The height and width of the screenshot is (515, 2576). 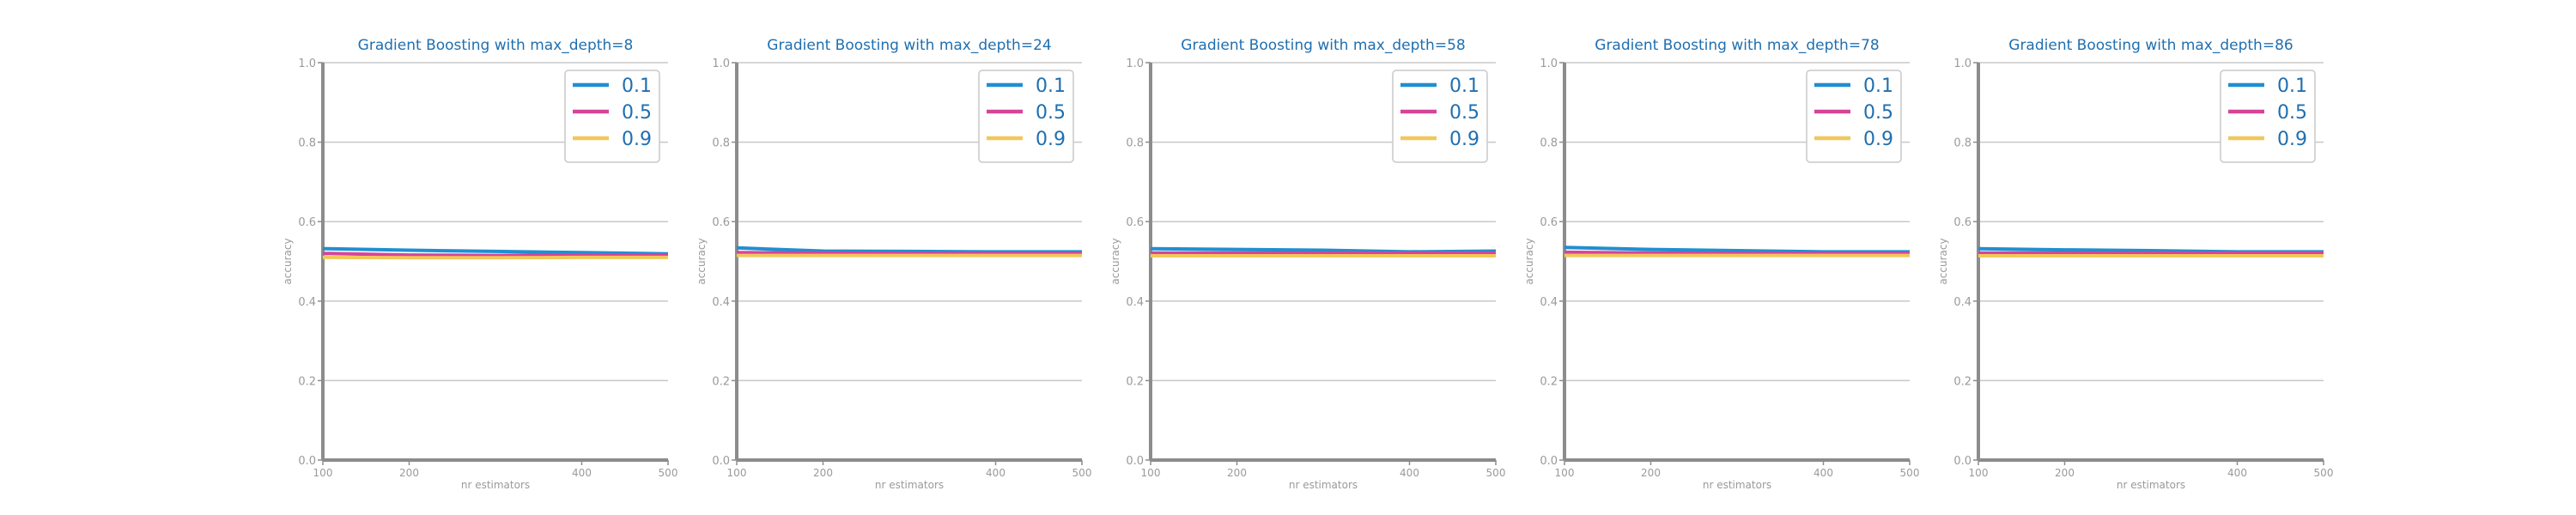 What do you see at coordinates (2150, 45) in the screenshot?
I see `chart-title: Gradient Boosting with max_depth=86` at bounding box center [2150, 45].